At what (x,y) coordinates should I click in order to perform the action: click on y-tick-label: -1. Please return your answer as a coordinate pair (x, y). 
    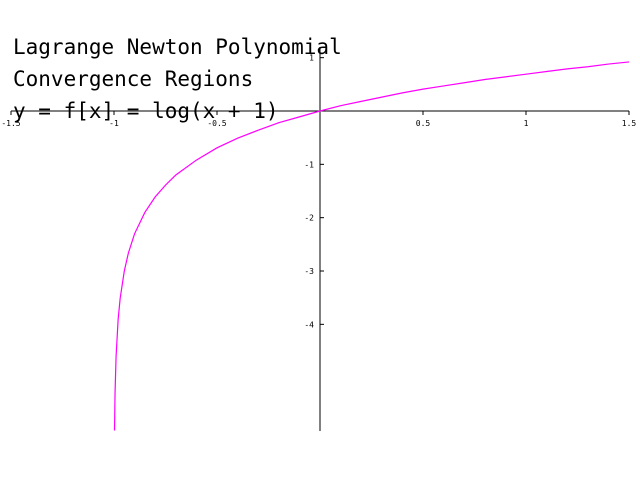
    Looking at the image, I should click on (309, 164).